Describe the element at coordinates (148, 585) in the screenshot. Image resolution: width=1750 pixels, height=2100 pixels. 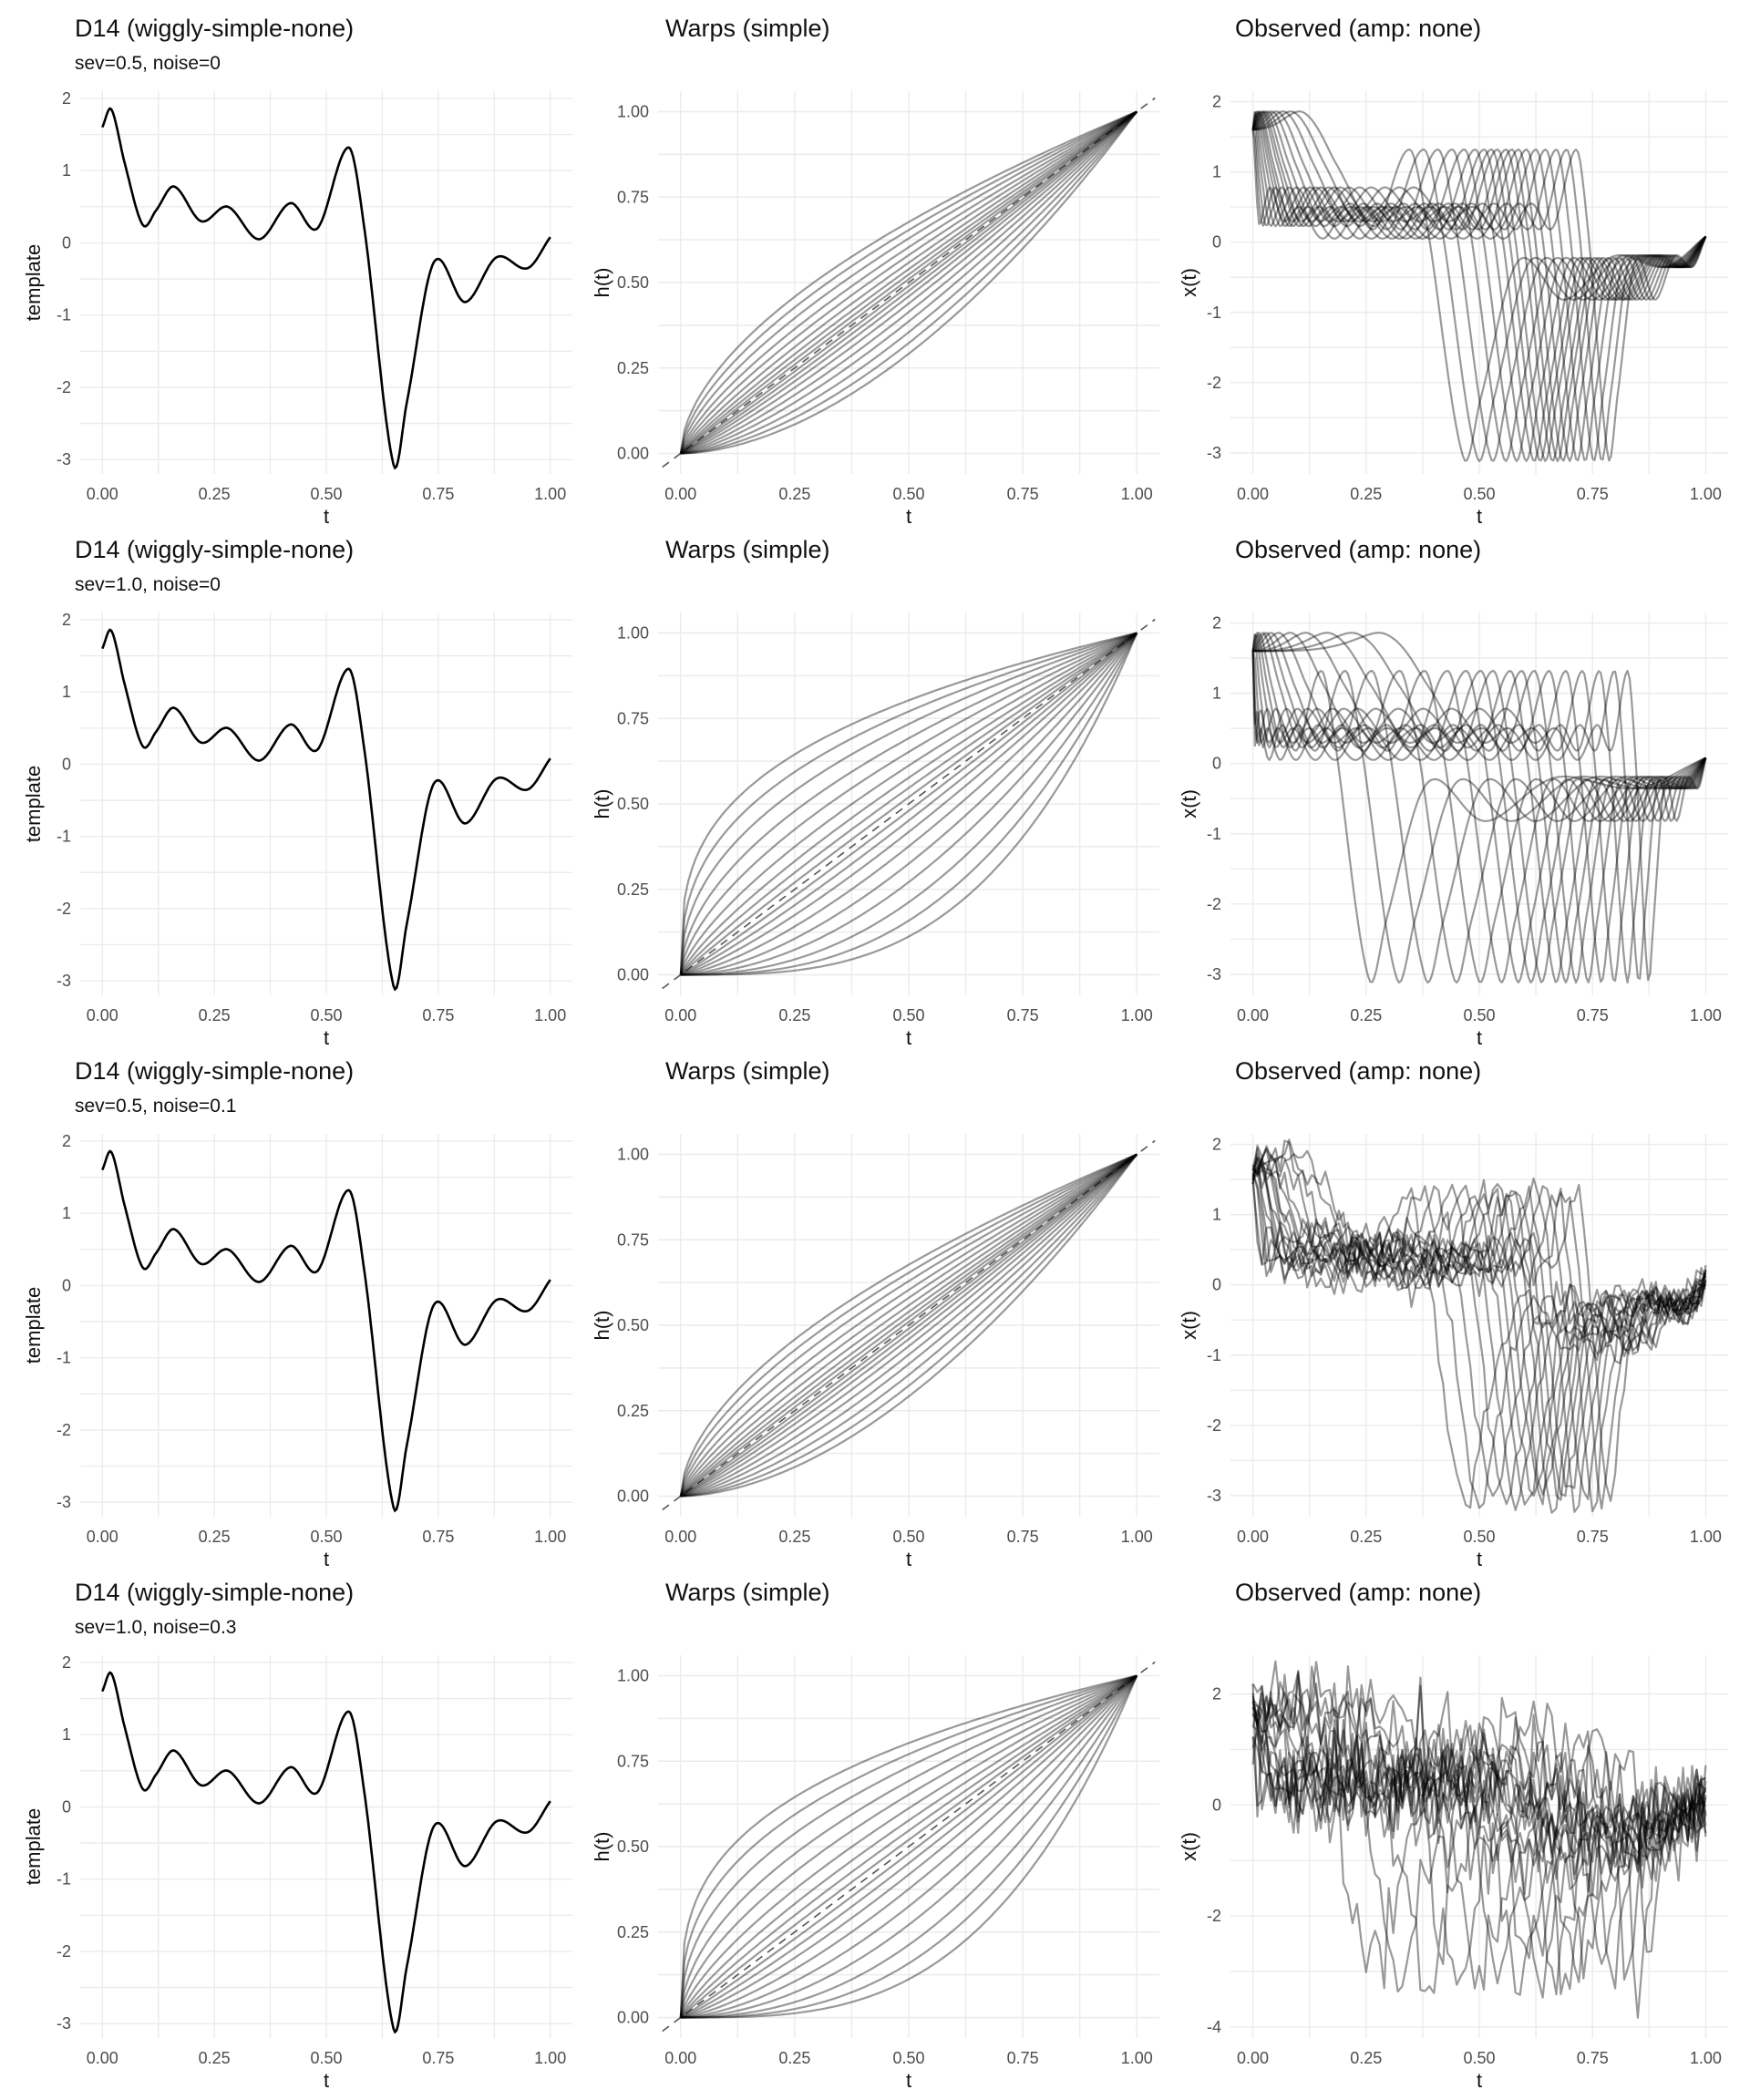
I see `template-panel-subtitle: sev=1.0, noise=0` at that location.